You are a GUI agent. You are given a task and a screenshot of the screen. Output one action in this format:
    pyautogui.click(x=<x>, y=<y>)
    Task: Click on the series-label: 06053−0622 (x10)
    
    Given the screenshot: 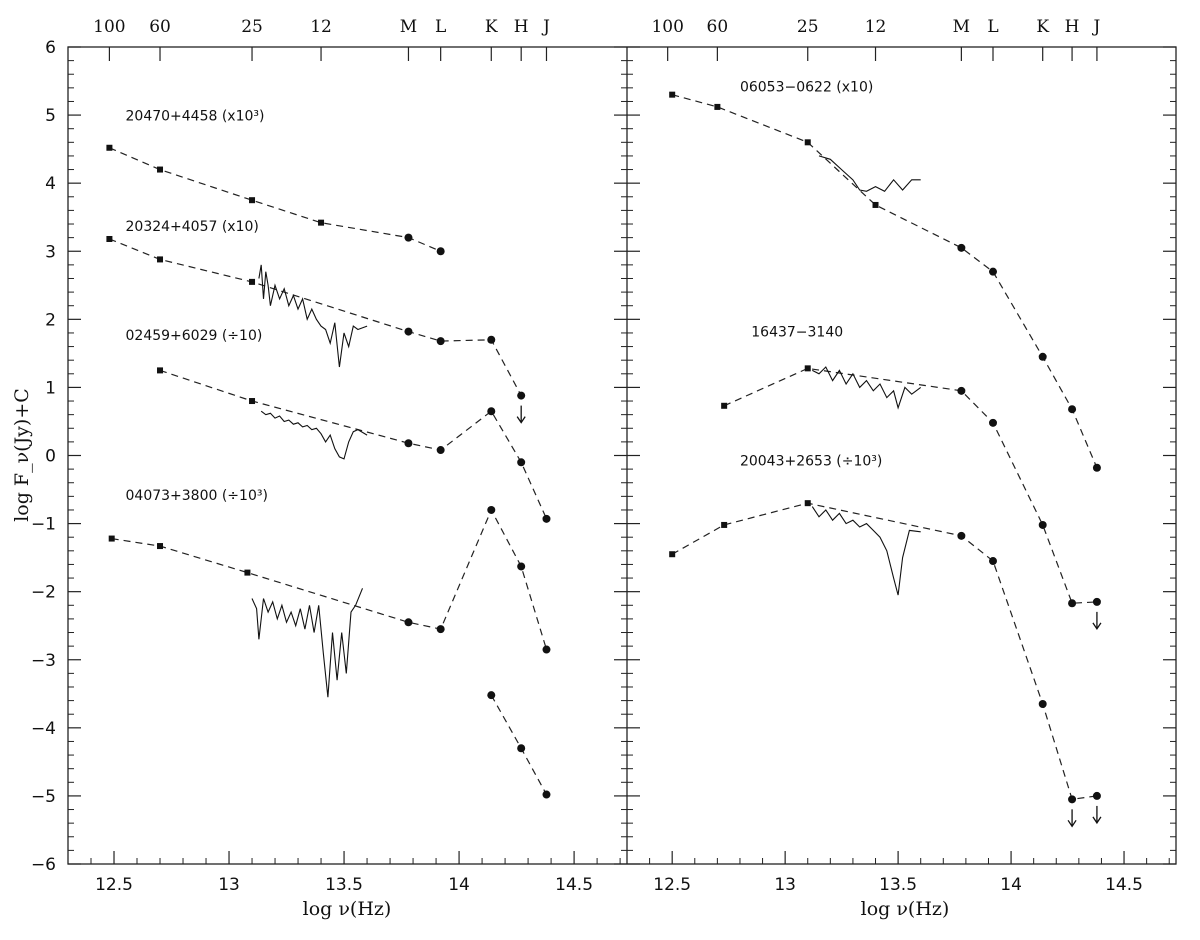 What is the action you would take?
    pyautogui.click(x=806, y=87)
    